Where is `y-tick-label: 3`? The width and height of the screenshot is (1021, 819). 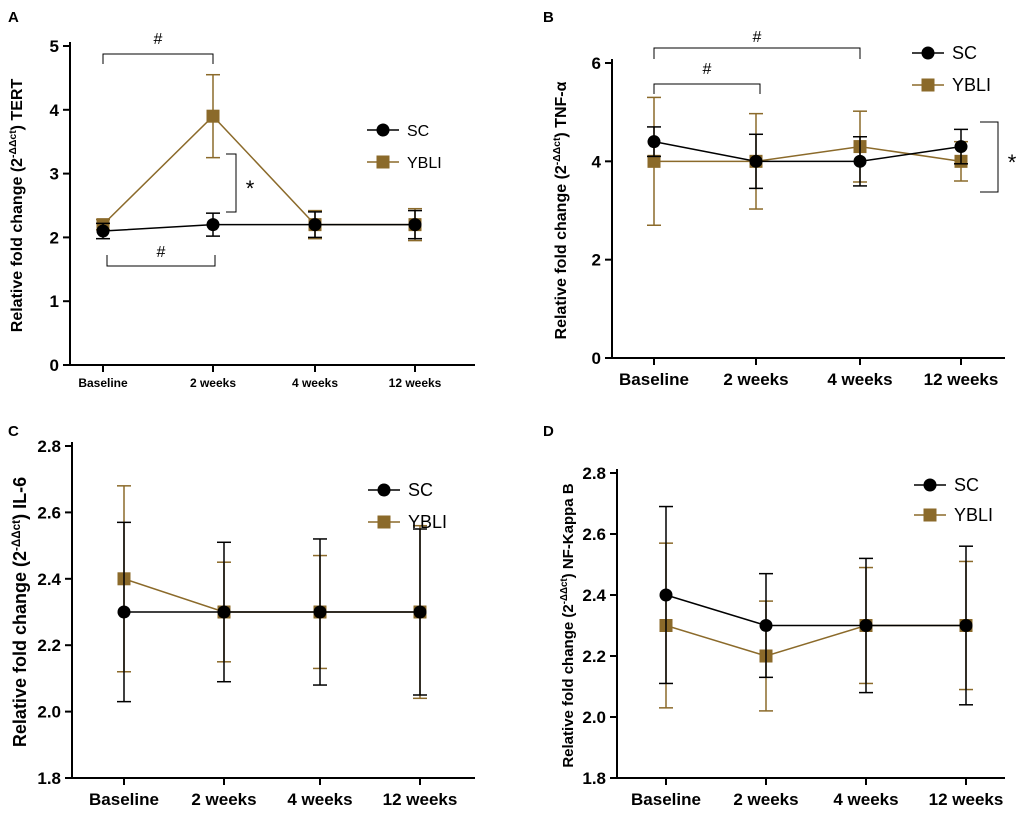
y-tick-label: 3 is located at coordinates (54, 174).